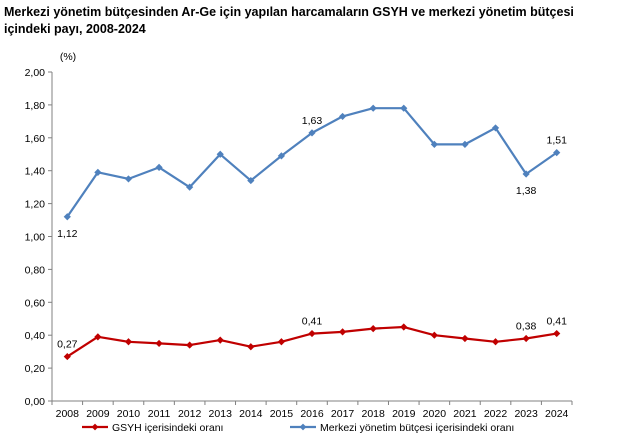  What do you see at coordinates (35, 402) in the screenshot?
I see `y-tick-label: 0,00` at bounding box center [35, 402].